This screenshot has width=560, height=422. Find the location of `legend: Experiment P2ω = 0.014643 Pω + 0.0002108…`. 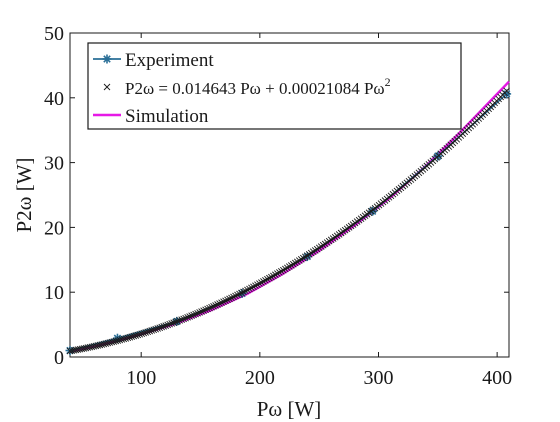

legend: Experiment P2ω = 0.014643 Pω + 0.0002108… is located at coordinates (274, 86).